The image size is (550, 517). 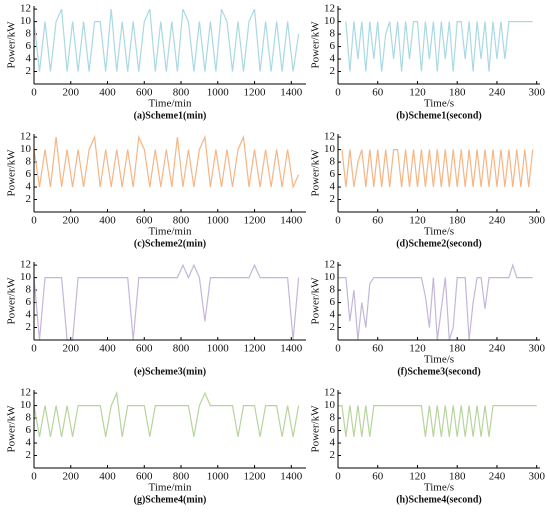 What do you see at coordinates (170, 115) in the screenshot?
I see `caption: (a)Scheme1(min)` at bounding box center [170, 115].